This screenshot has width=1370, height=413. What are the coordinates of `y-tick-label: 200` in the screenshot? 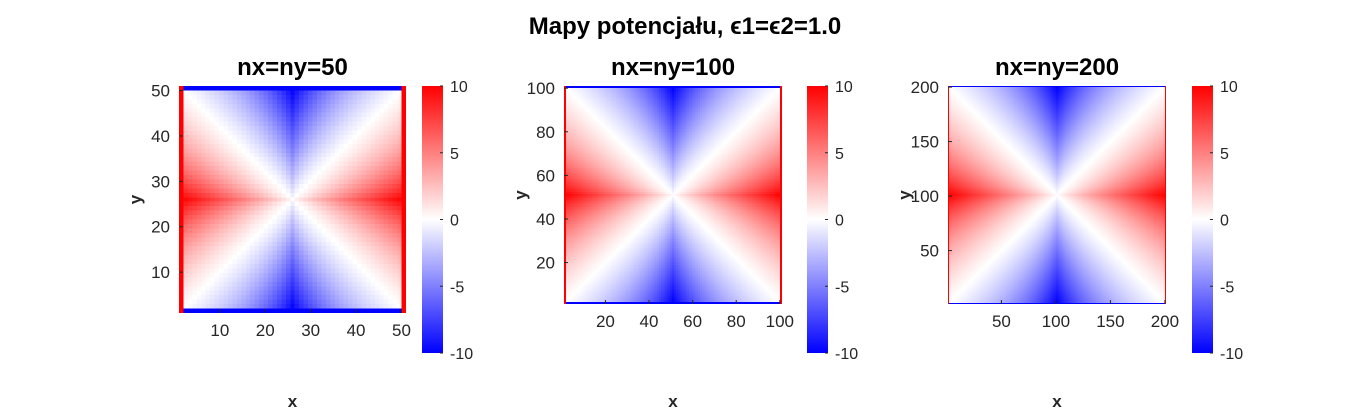 It's located at (925, 87).